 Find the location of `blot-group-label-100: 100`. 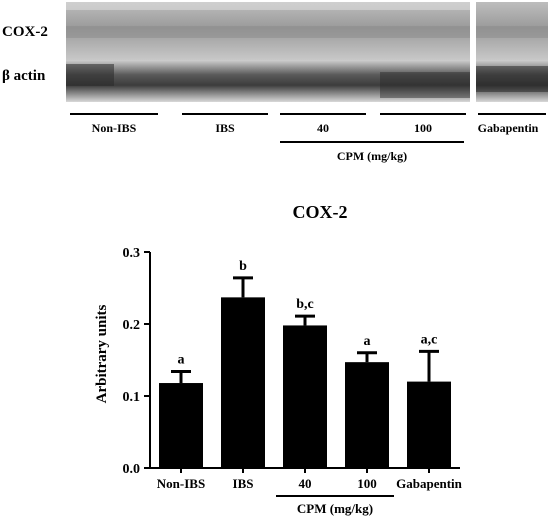

blot-group-label-100: 100 is located at coordinates (423, 128).